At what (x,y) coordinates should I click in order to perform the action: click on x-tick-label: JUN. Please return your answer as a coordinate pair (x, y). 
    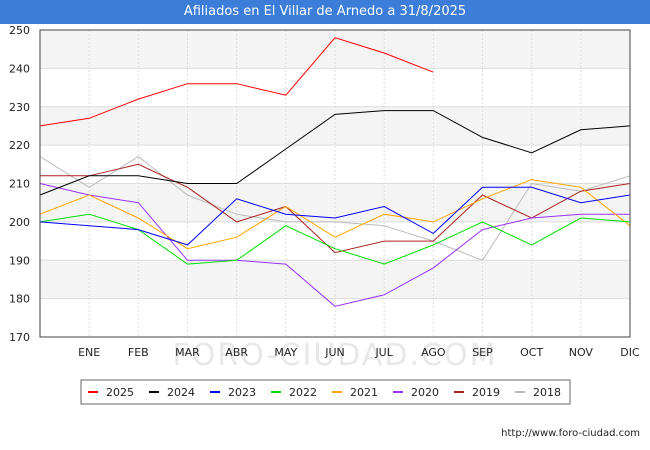
    Looking at the image, I should click on (334, 352).